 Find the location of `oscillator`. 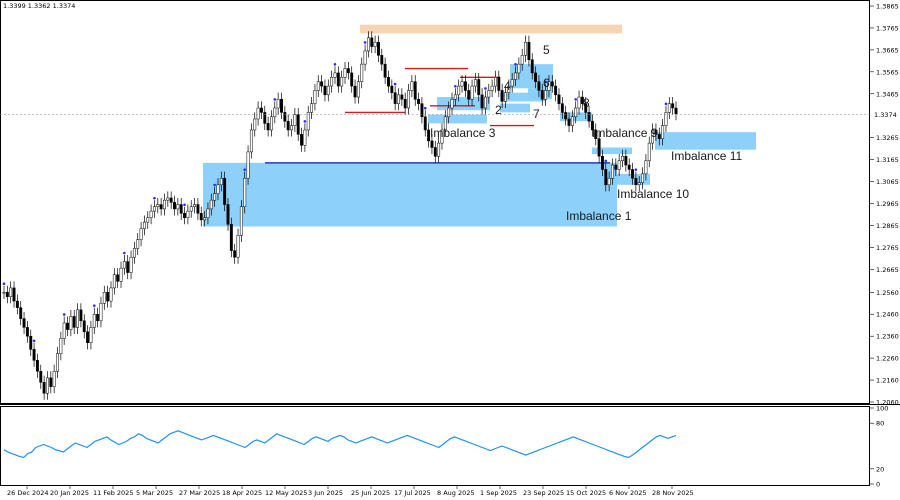

oscillator is located at coordinates (340, 444).